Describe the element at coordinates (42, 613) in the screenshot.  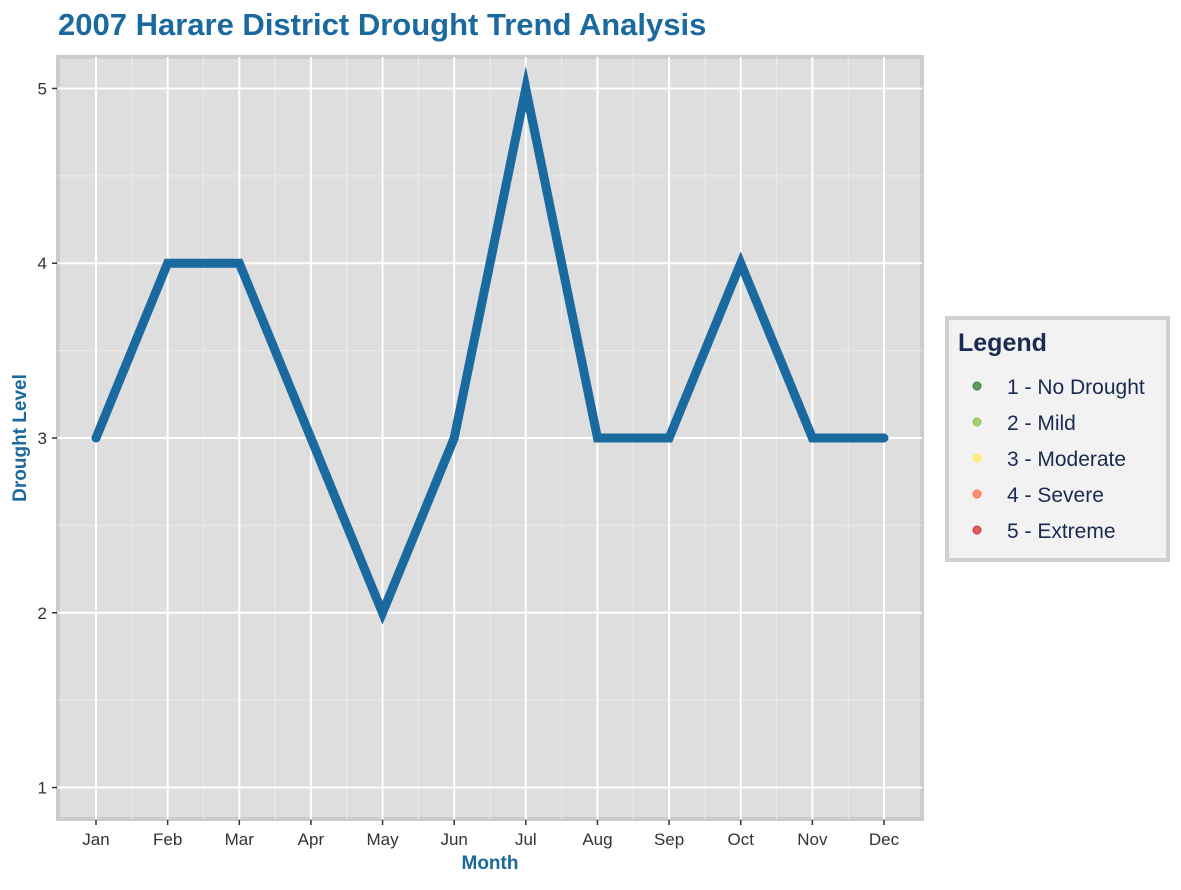
I see `y-tick-label: 2` at that location.